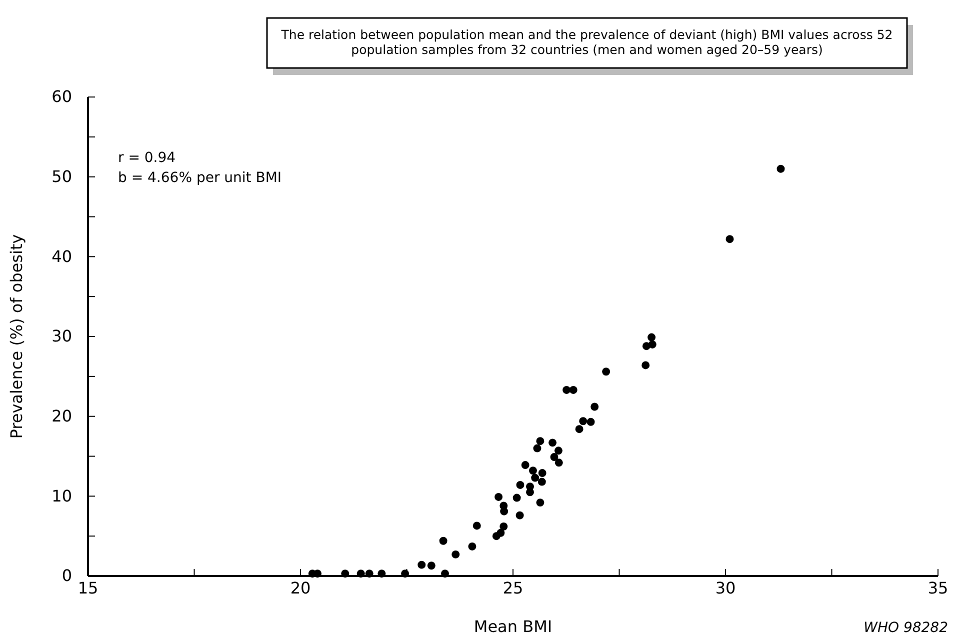  Describe the element at coordinates (725, 588) in the screenshot. I see `x-tick-label: 30` at that location.